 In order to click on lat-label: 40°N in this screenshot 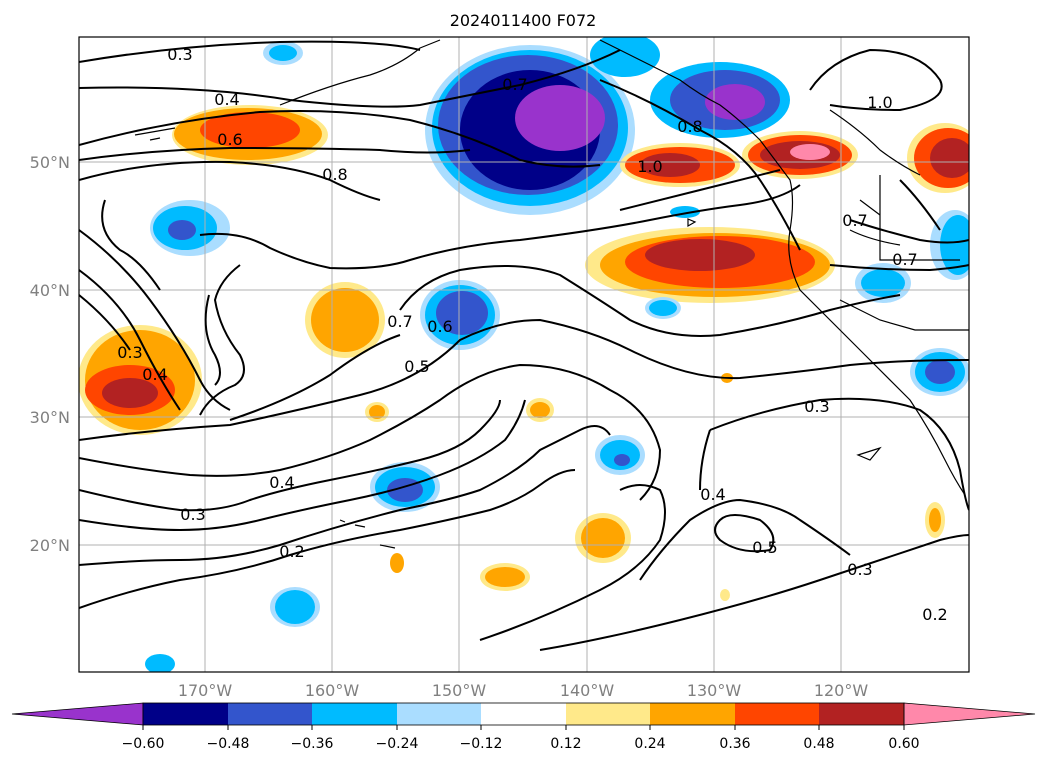, I will do `click(50, 290)`.